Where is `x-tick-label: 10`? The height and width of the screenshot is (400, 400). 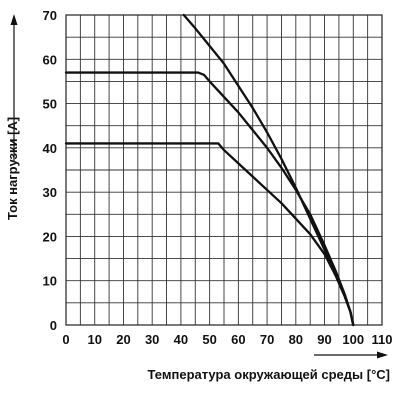
x-tick-label: 10 is located at coordinates (94, 339).